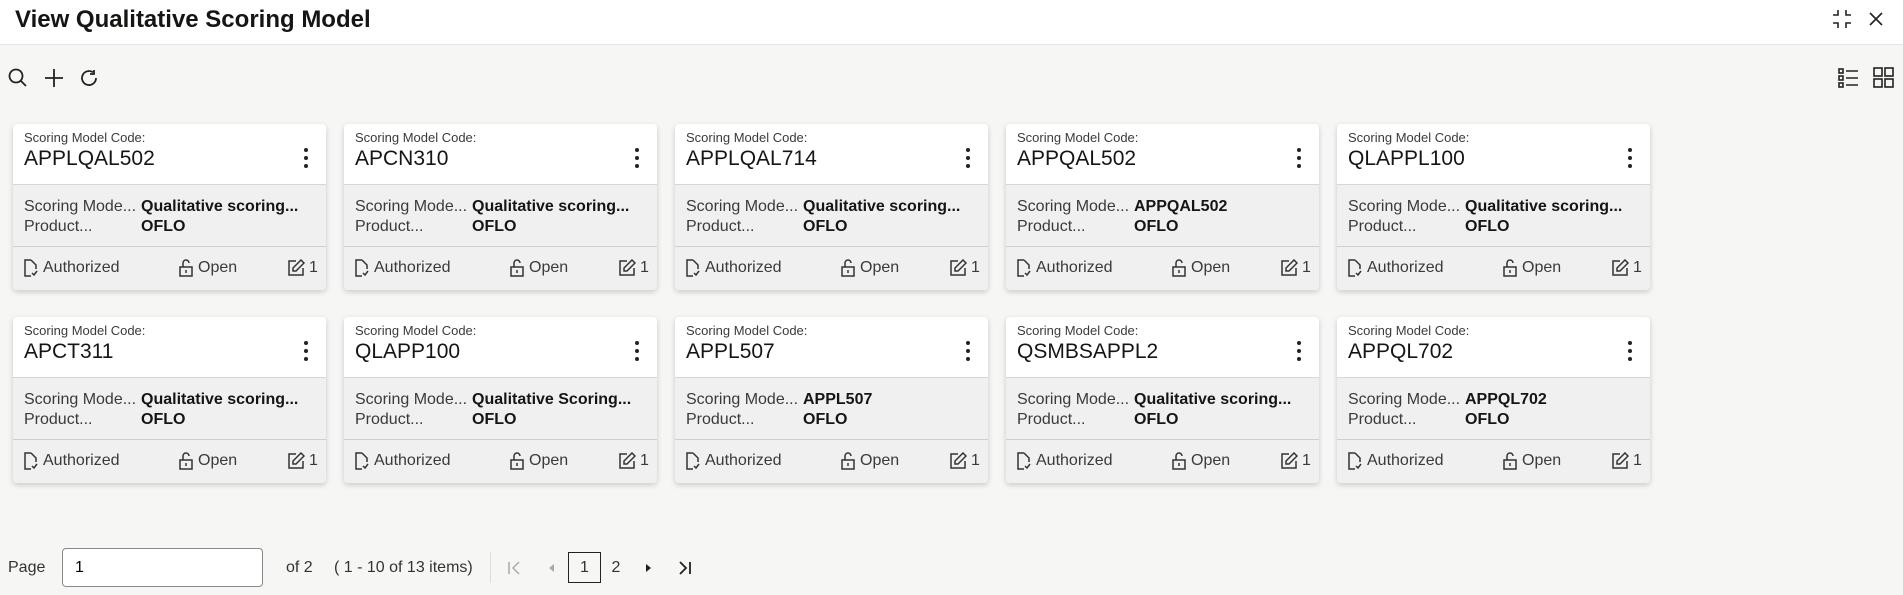  What do you see at coordinates (218, 267) in the screenshot?
I see `lock-status: Open` at bounding box center [218, 267].